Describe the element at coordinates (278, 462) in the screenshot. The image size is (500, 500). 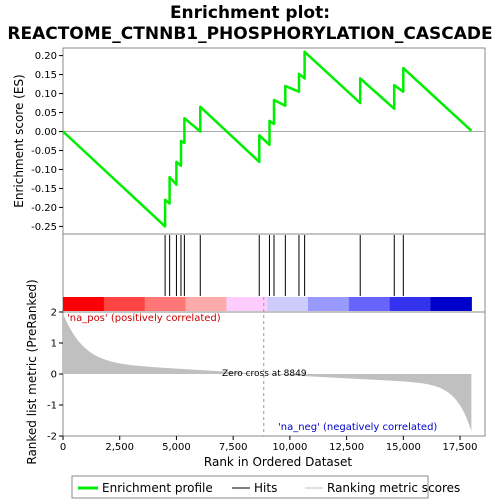
I see `x-label: Rank in Ordered Dataset` at that location.